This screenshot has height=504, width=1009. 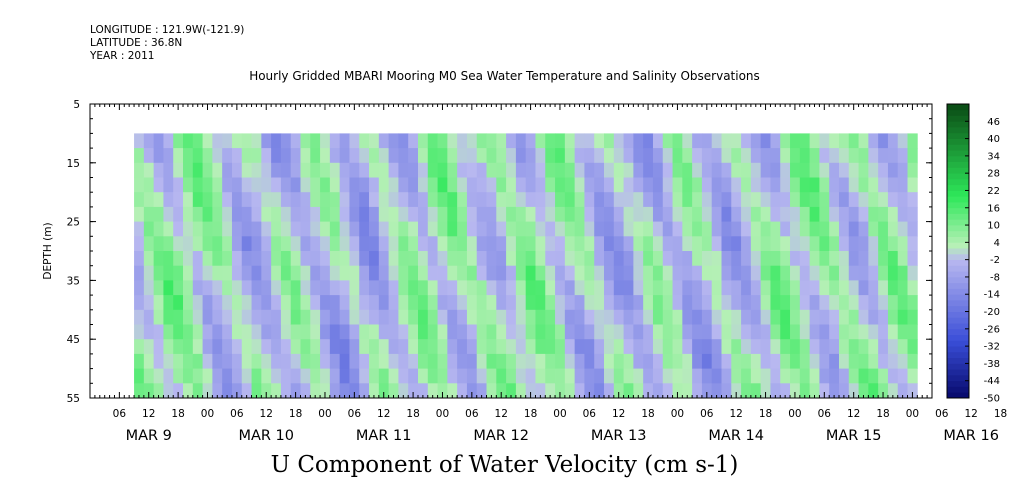 I want to click on colorbar-label: -14, so click(x=992, y=295).